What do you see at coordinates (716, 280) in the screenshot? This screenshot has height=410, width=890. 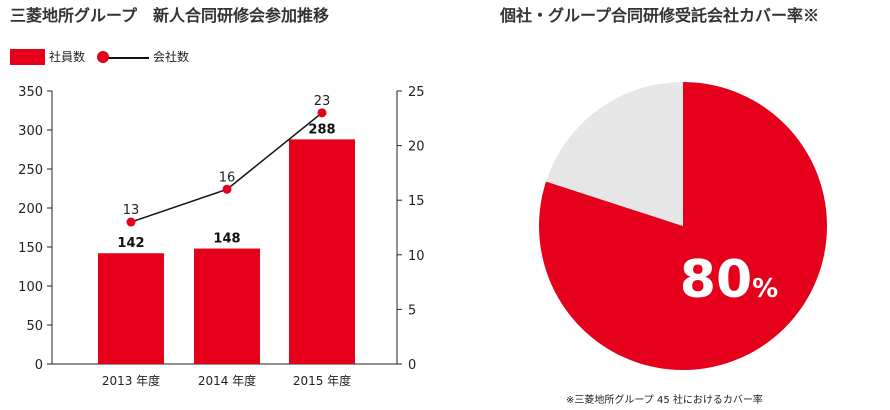 I see `pie-center-value: 80` at bounding box center [716, 280].